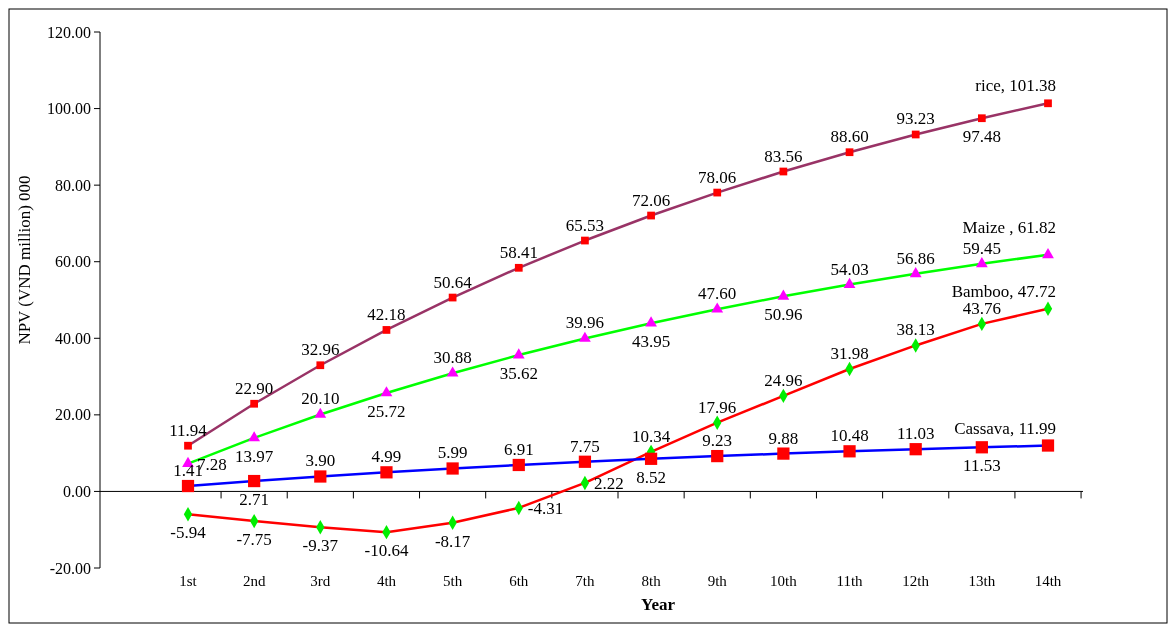 This screenshot has height=624, width=1168. Describe the element at coordinates (651, 342) in the screenshot. I see `data-label: 43.95` at that location.